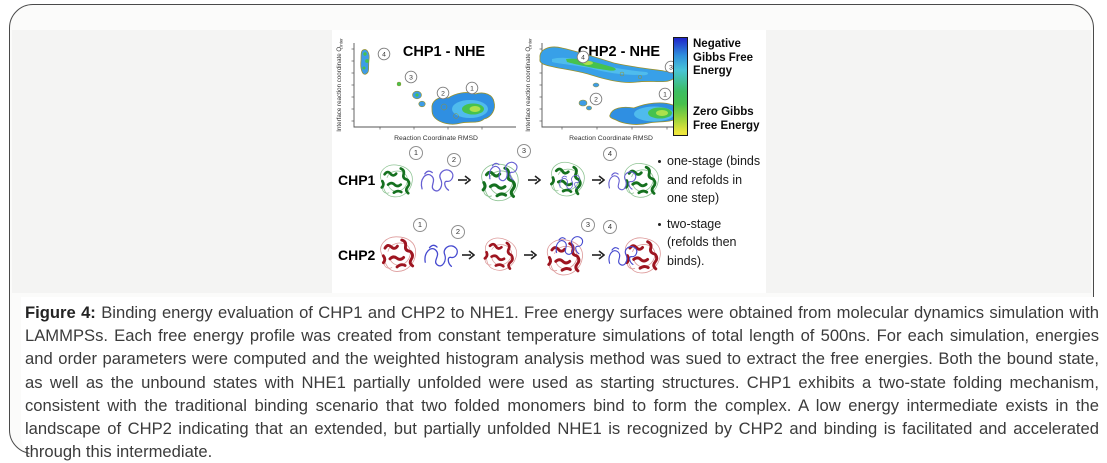  I want to click on note-two-stage: two-stage (refolds then binds)., so click(711, 243).